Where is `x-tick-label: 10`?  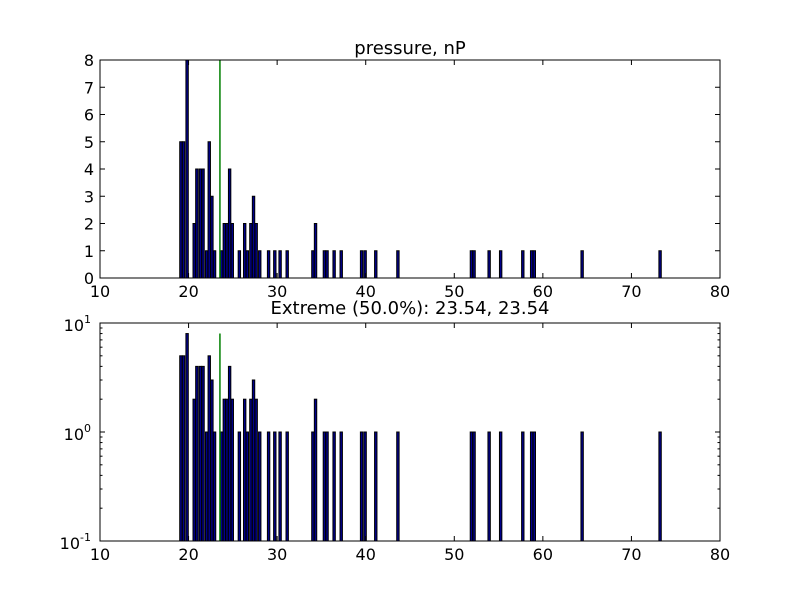 x-tick-label: 10 is located at coordinates (100, 554).